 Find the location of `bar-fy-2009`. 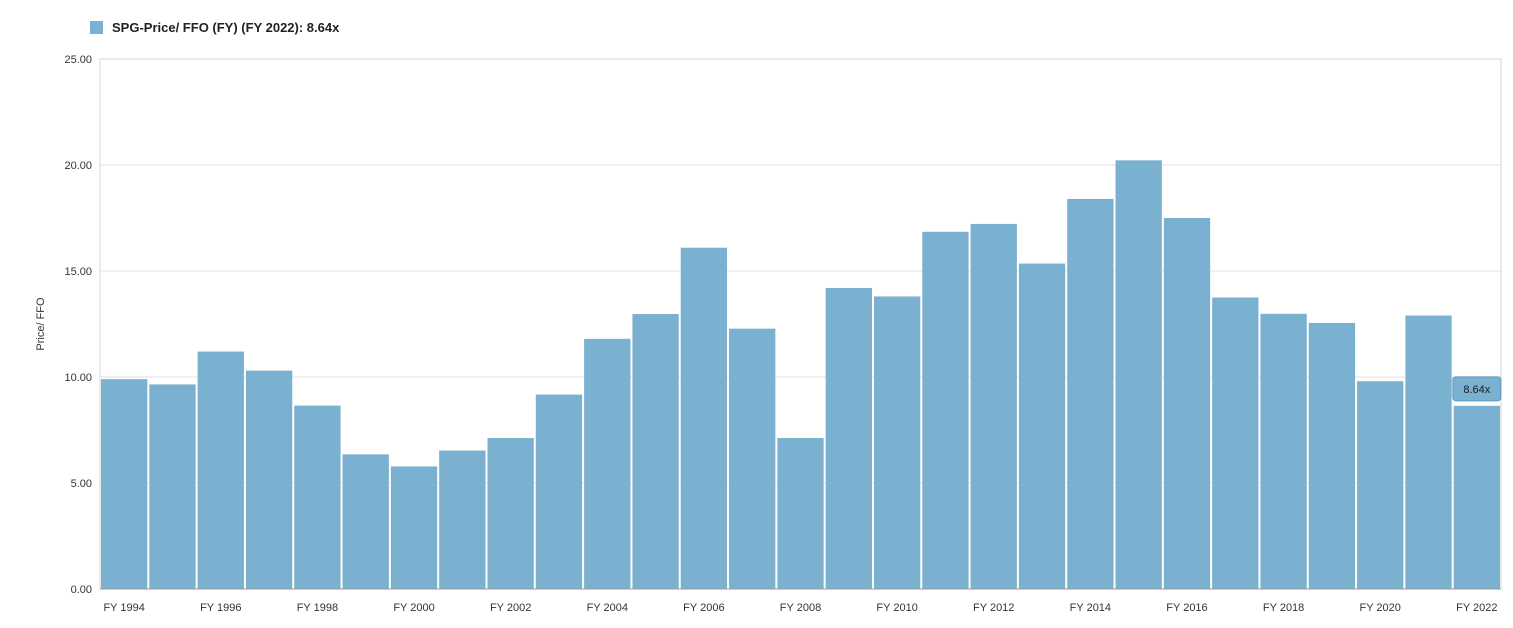

bar-fy-2009 is located at coordinates (848, 438).